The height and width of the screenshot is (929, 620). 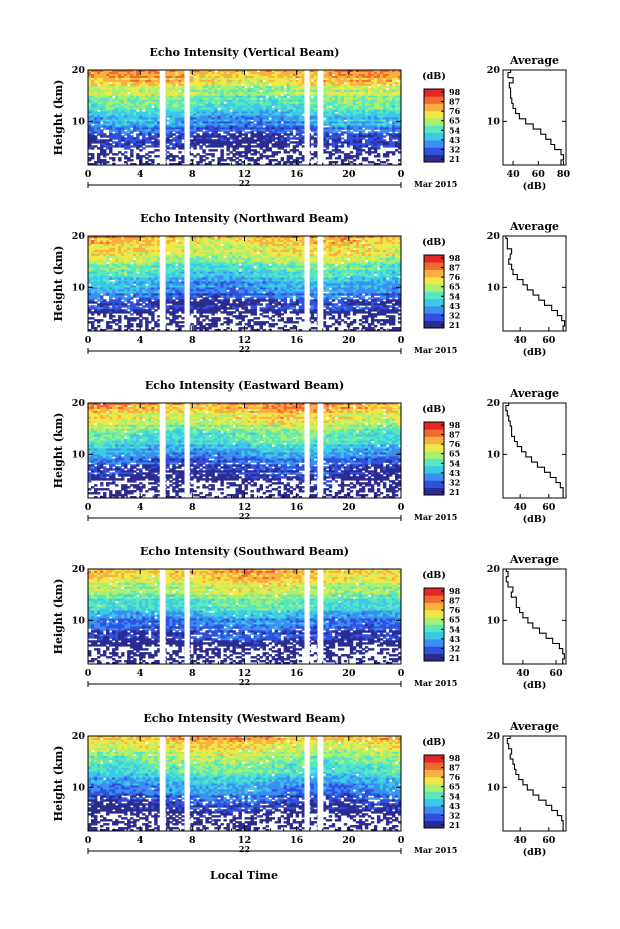 I want to click on y-tick-label: 10, so click(x=79, y=121).